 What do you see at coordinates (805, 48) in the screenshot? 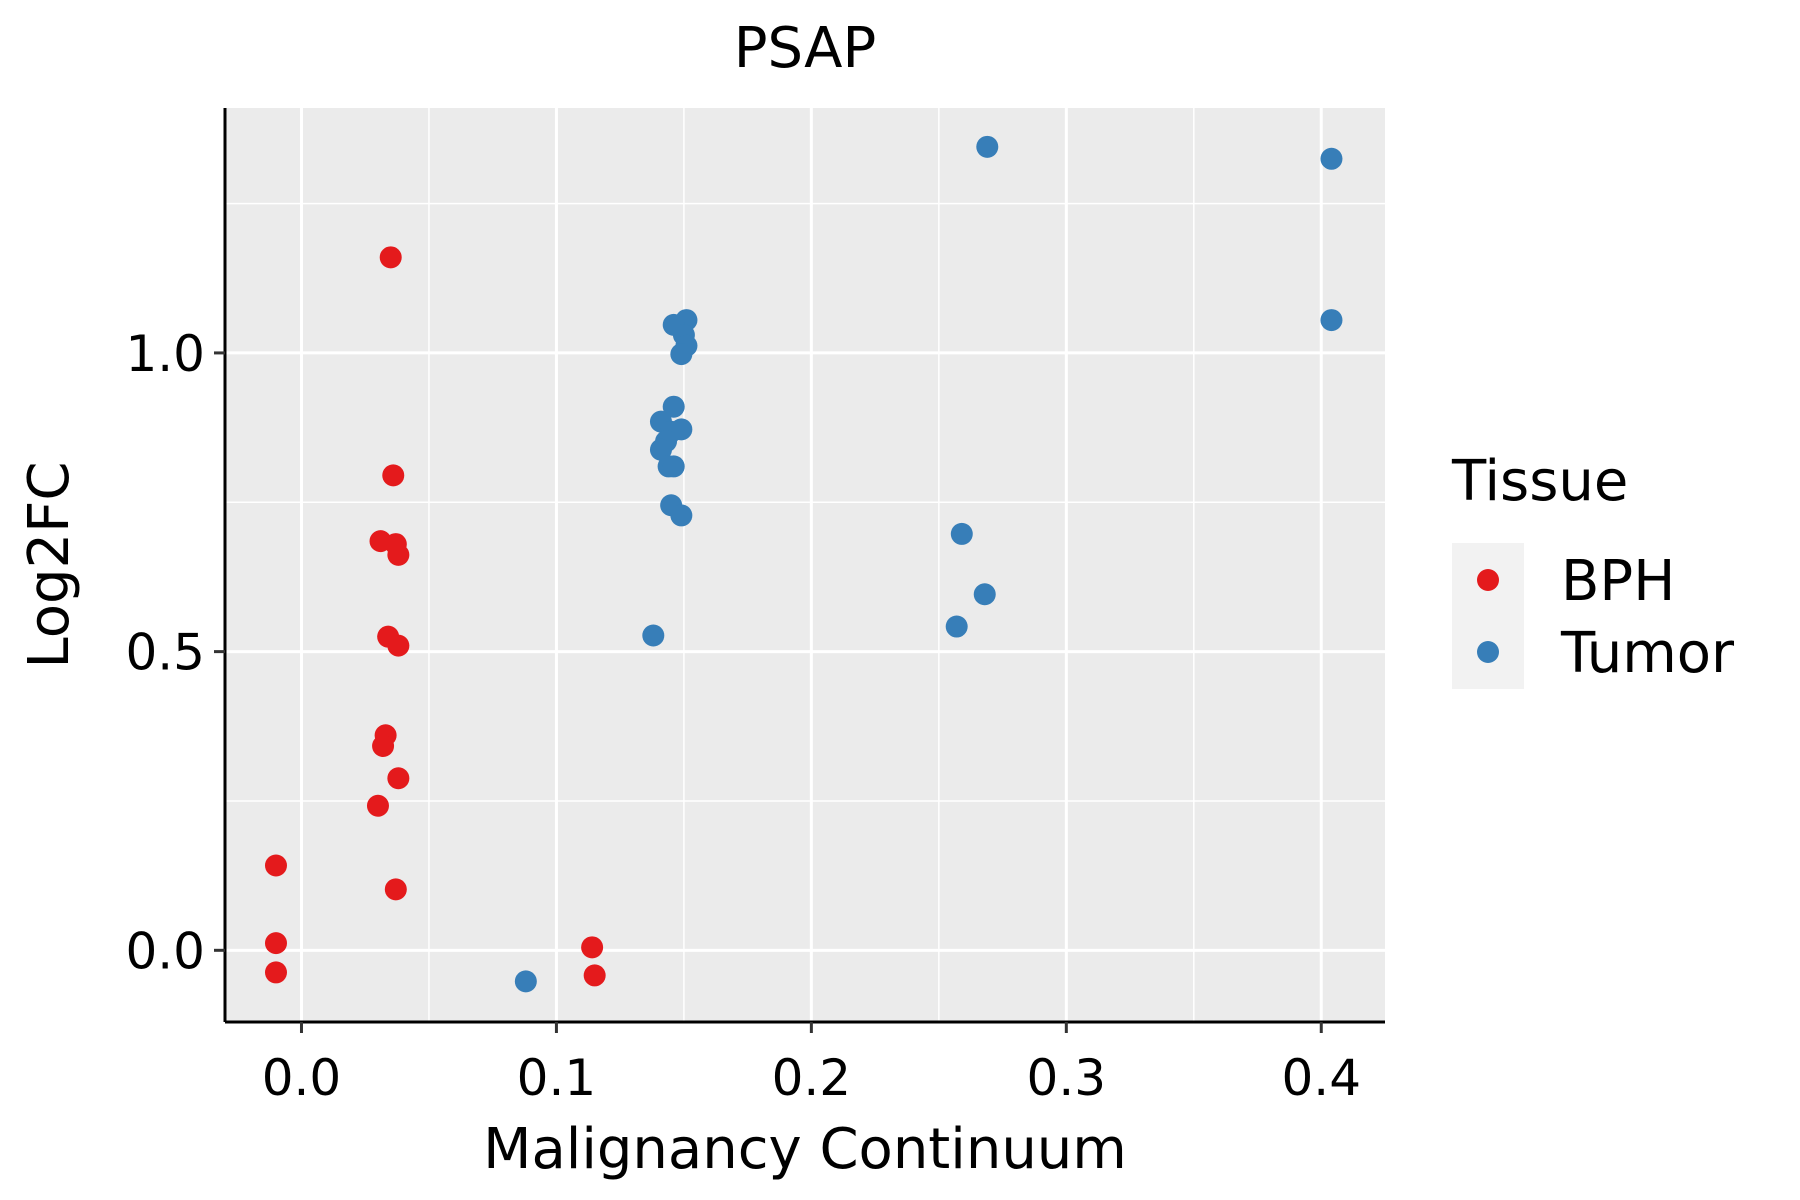
I see `chart-title: PSAP` at bounding box center [805, 48].